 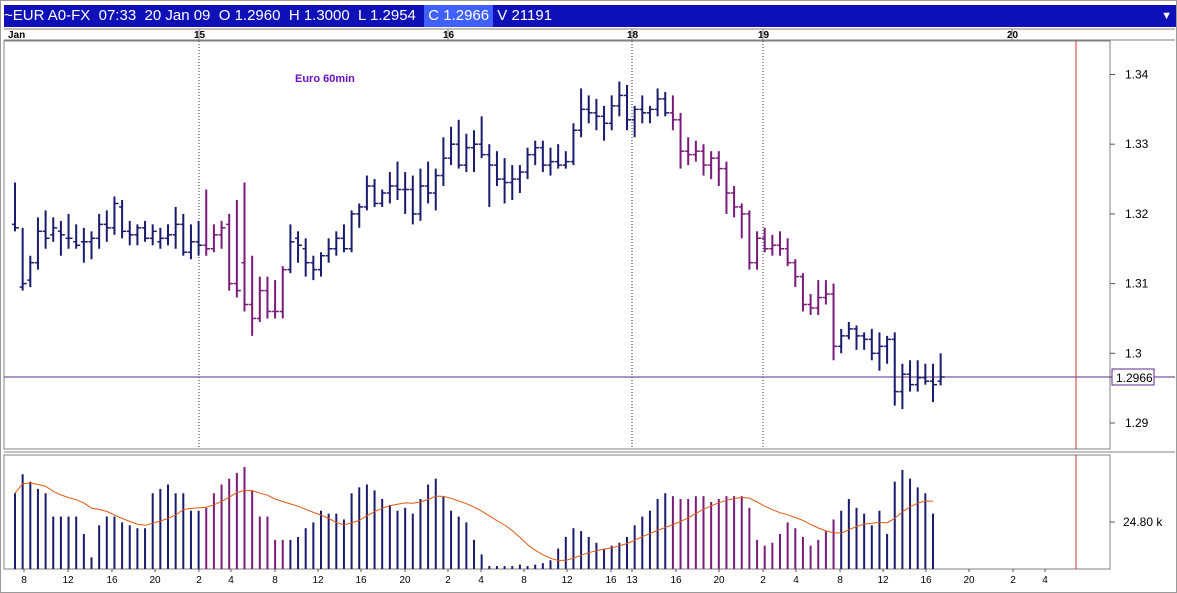 What do you see at coordinates (1133, 353) in the screenshot?
I see `y-axis-label: 1.3` at bounding box center [1133, 353].